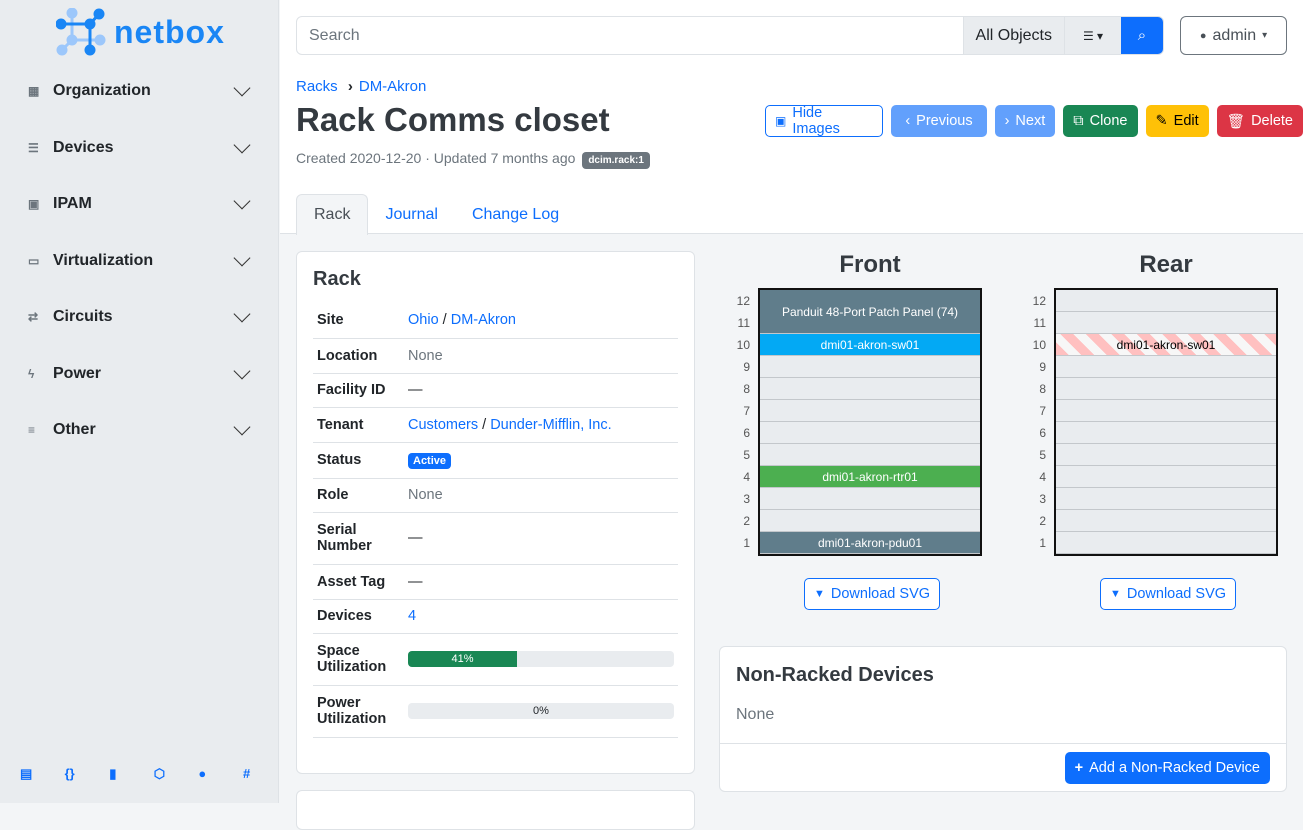 This screenshot has height=830, width=1303. Describe the element at coordinates (743, 301) in the screenshot. I see `unit-number: 12` at that location.